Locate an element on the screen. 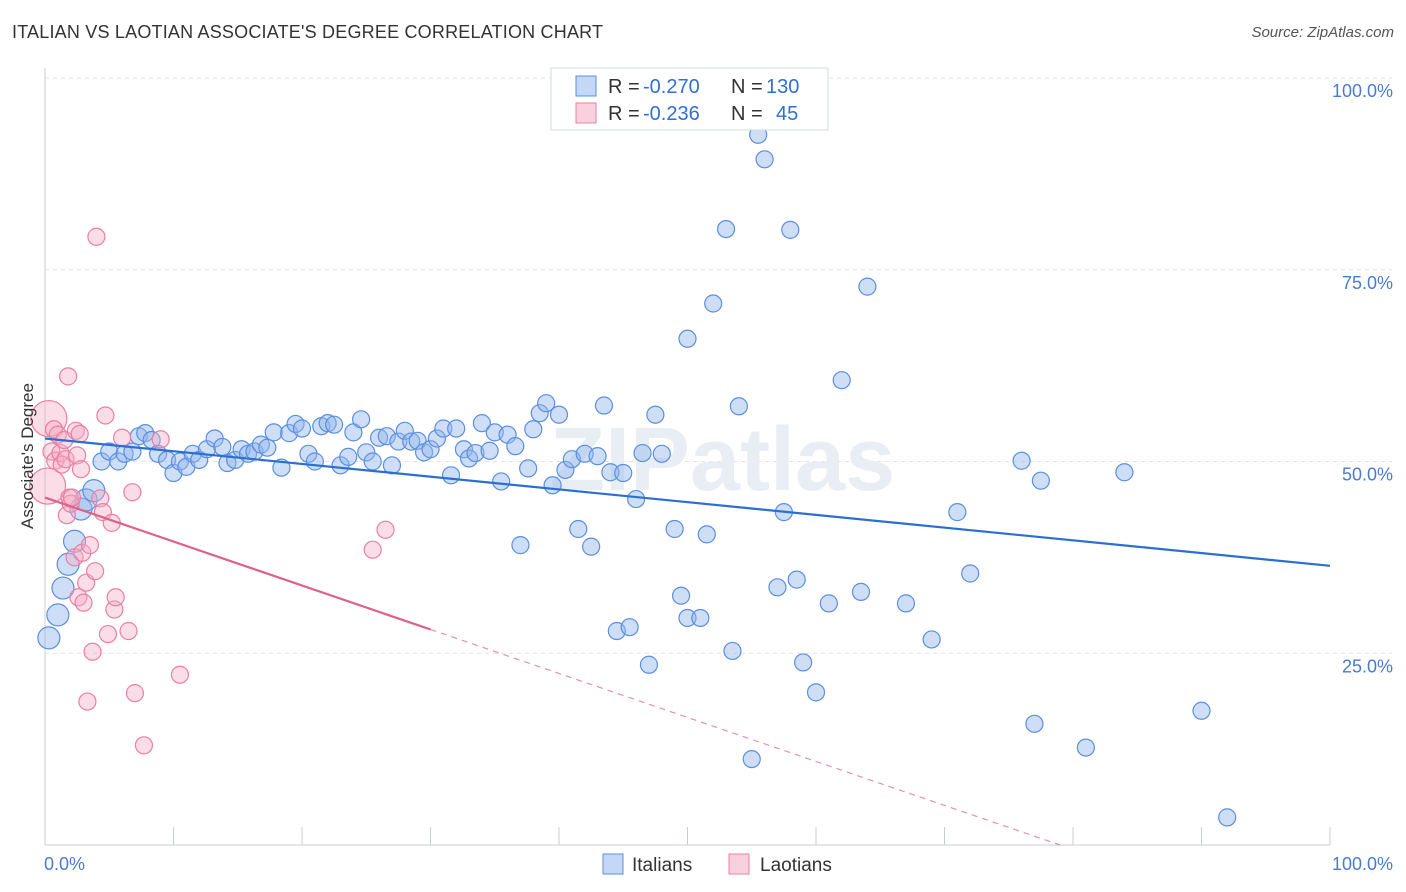 The image size is (1406, 892). legend-r-value-2: -0.236 is located at coordinates (671, 114).